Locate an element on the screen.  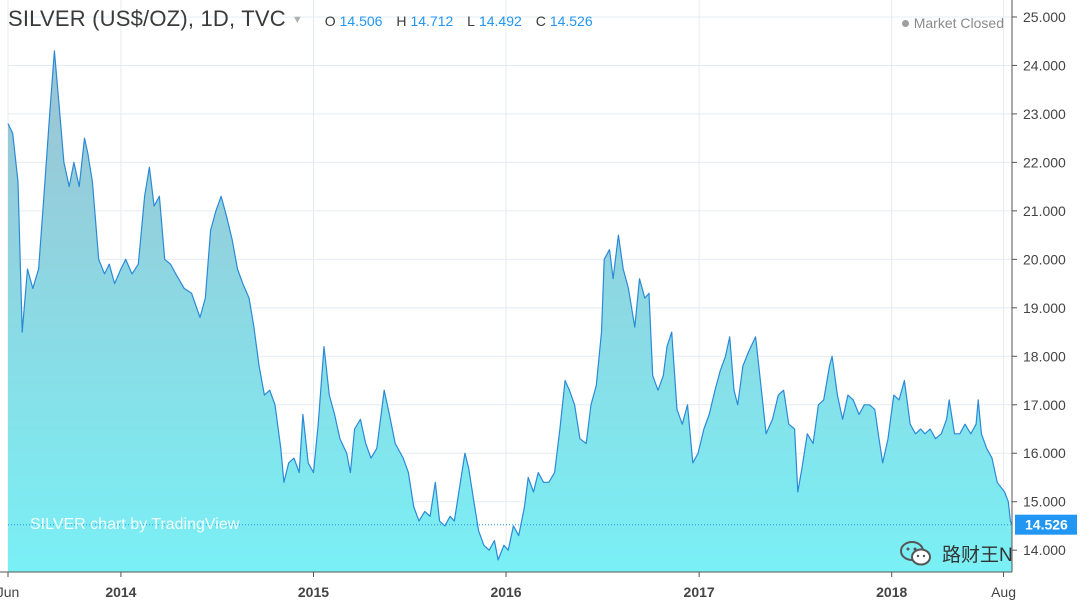
x-tick-label: 2017 is located at coordinates (699, 592).